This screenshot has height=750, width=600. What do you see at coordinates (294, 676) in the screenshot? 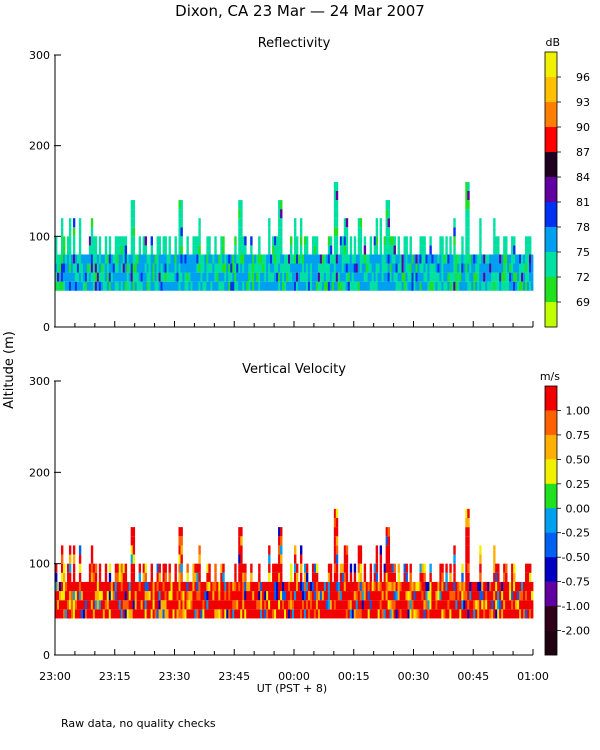
I see `x-tick-label: 00:00` at bounding box center [294, 676].